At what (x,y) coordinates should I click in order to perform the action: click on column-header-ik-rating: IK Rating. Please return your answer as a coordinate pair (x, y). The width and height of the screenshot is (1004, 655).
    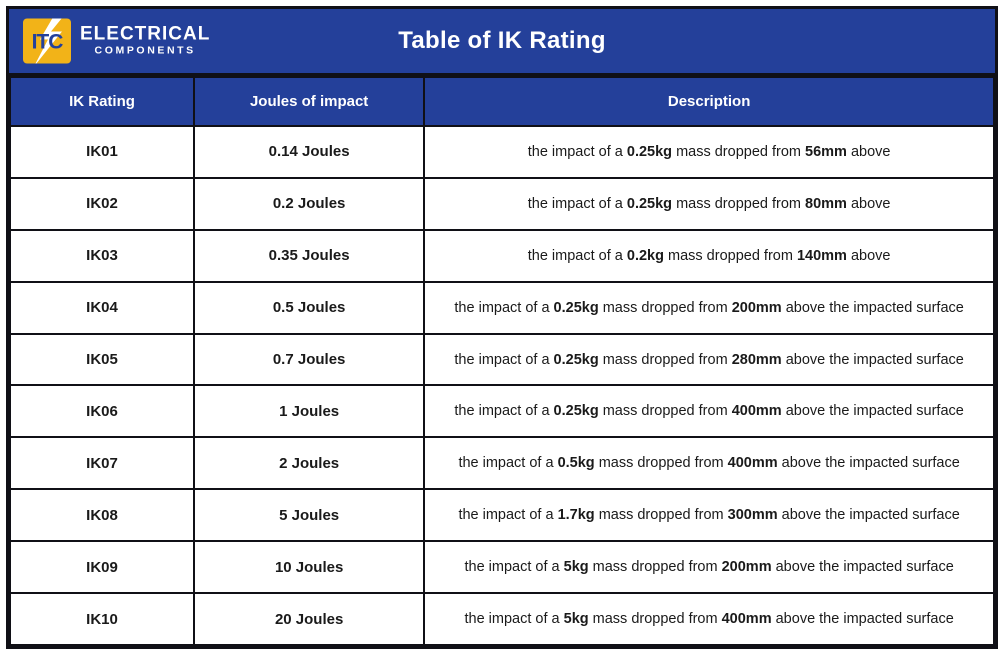
    Looking at the image, I should click on (102, 101).